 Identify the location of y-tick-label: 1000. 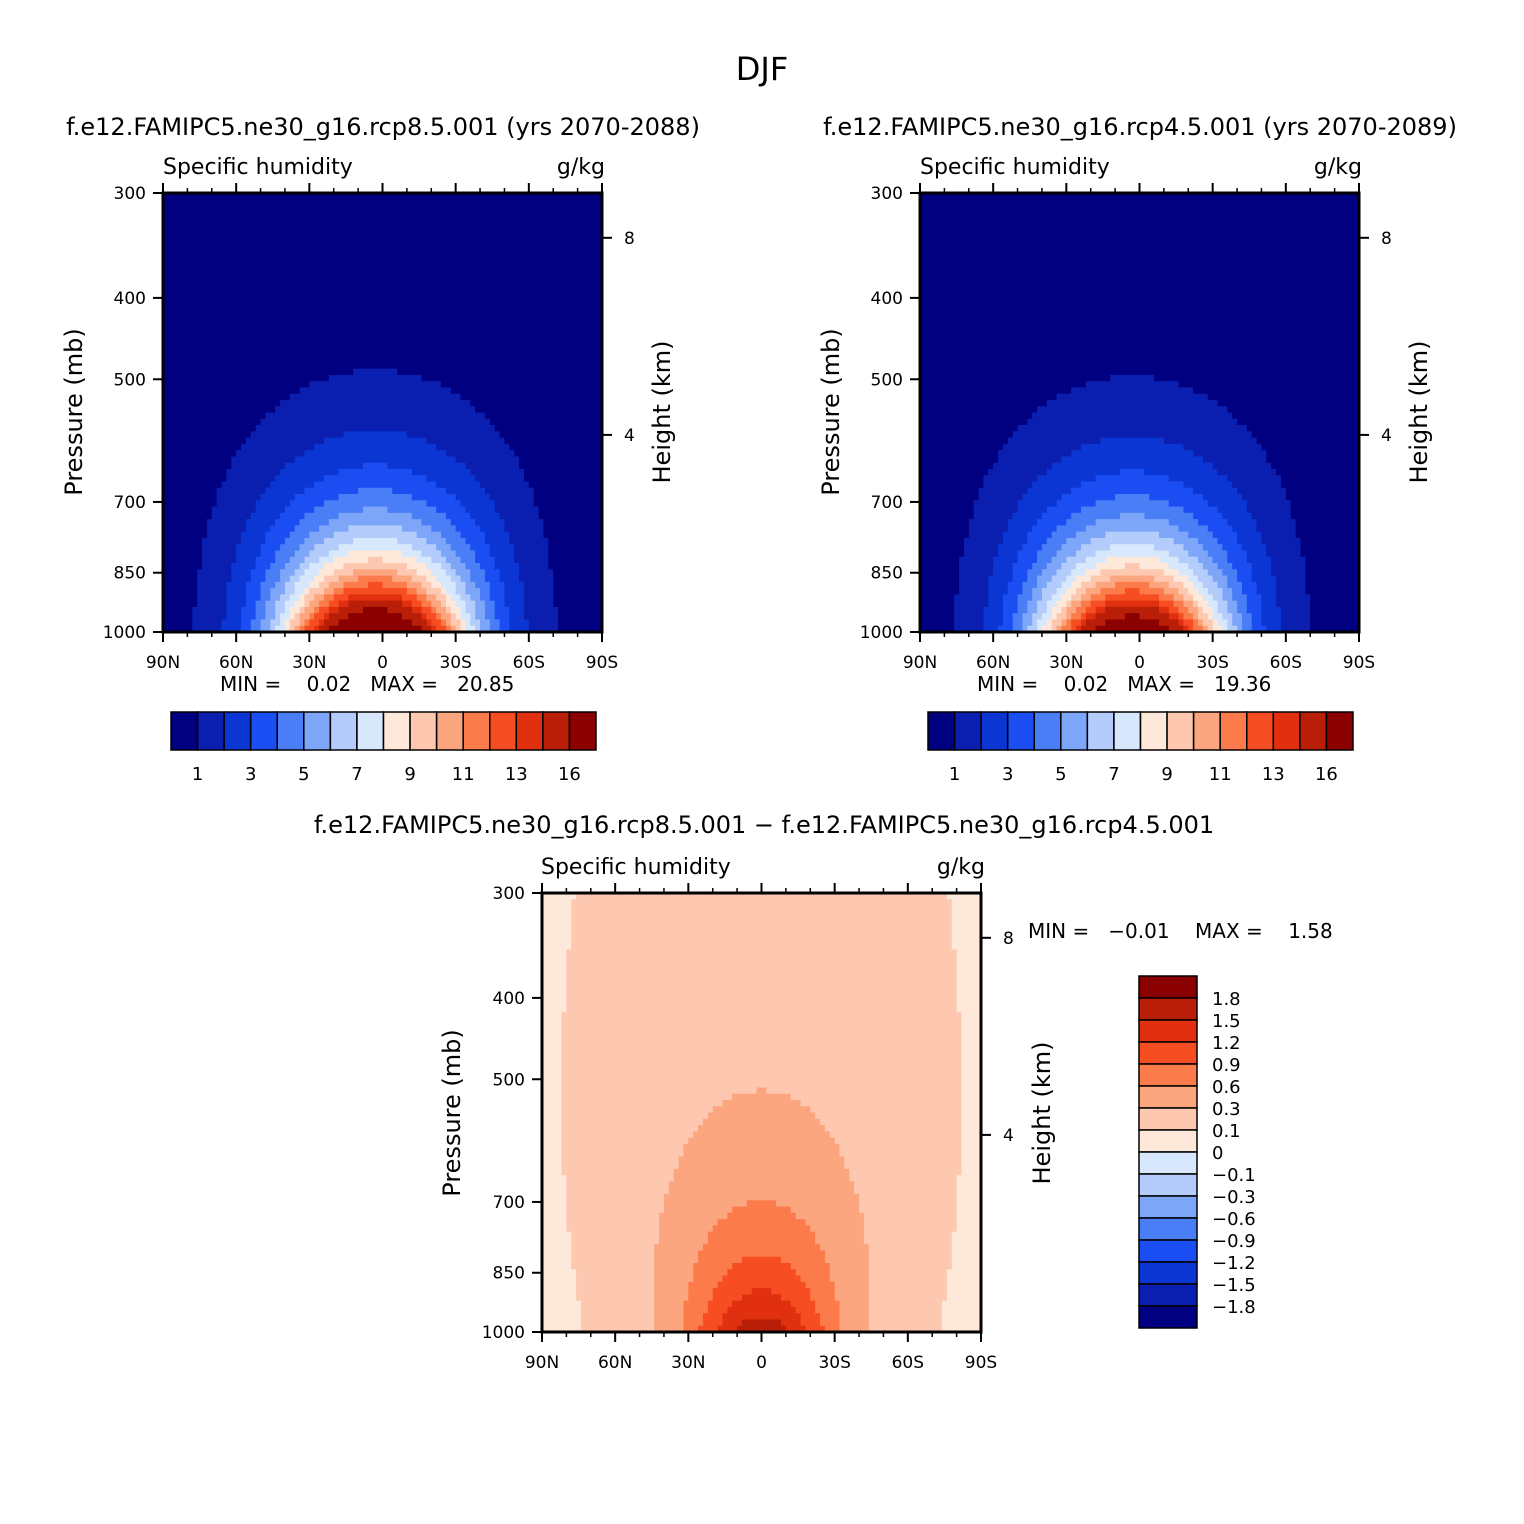
(881, 633).